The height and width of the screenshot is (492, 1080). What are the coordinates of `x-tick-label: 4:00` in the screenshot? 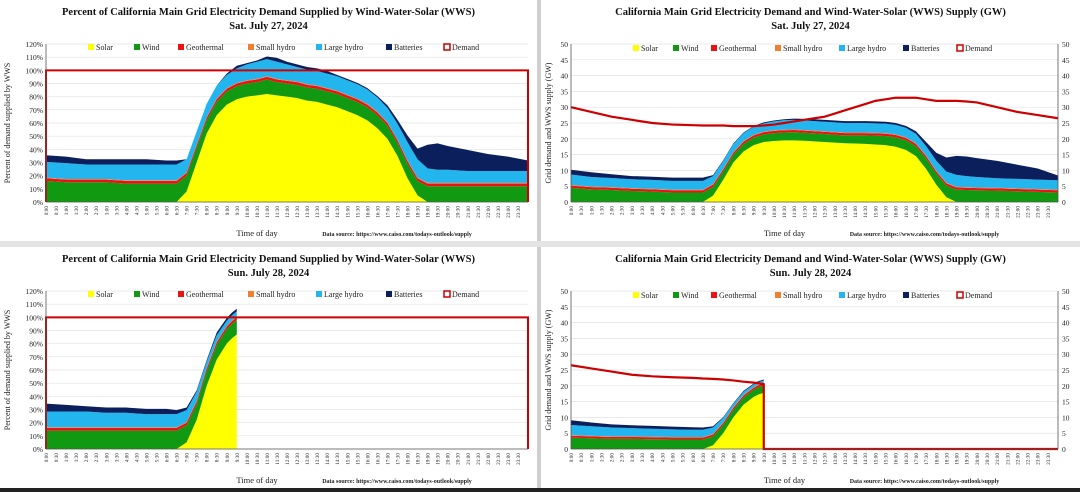 It's located at (653, 211).